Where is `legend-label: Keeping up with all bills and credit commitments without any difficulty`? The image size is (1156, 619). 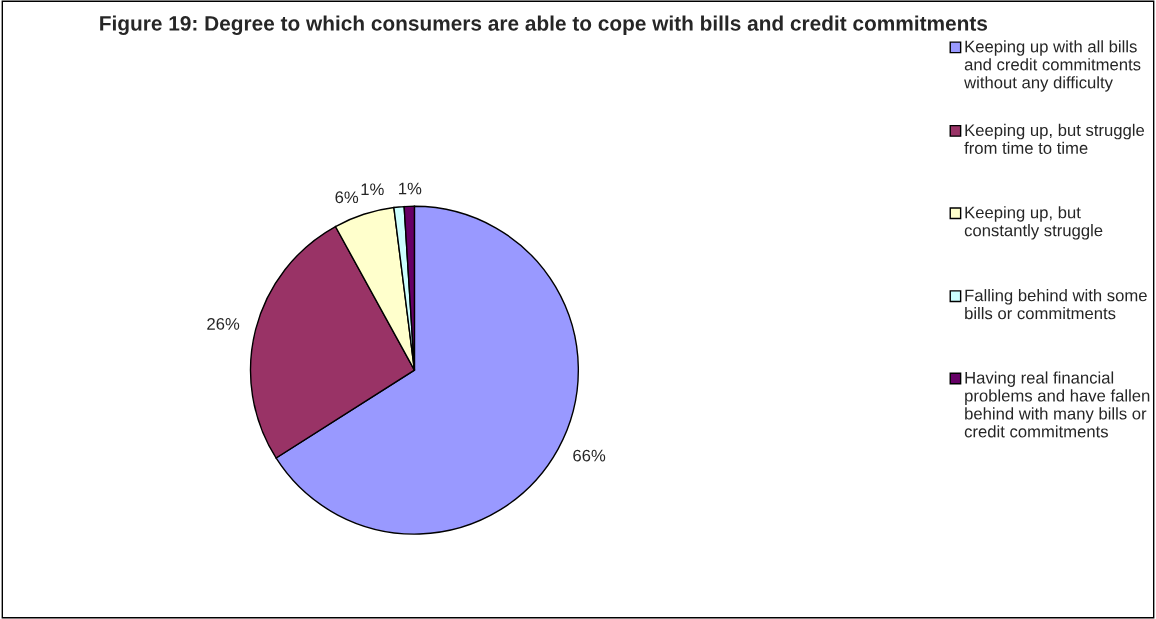 legend-label: Keeping up with all bills and credit commitments without any difficulty is located at coordinates (1052, 66).